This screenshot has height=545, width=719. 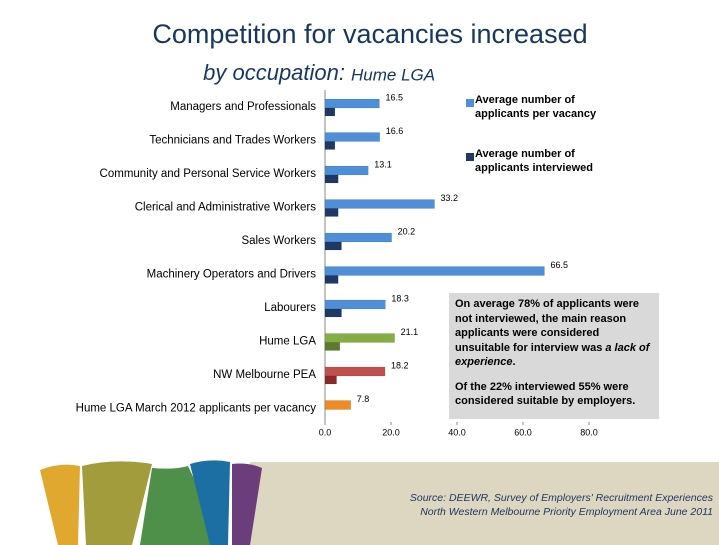 What do you see at coordinates (394, 97) in the screenshot?
I see `data-label: 16.5` at bounding box center [394, 97].